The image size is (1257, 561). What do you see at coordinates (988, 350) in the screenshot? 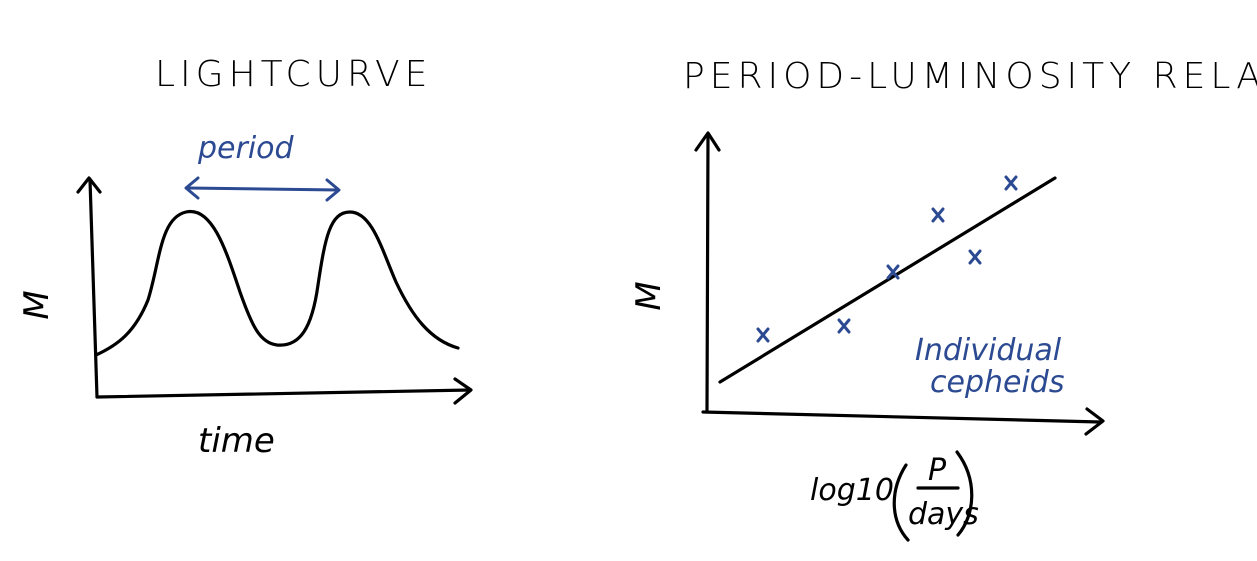
I see `pl-annotation-line1: Individual` at bounding box center [988, 350].